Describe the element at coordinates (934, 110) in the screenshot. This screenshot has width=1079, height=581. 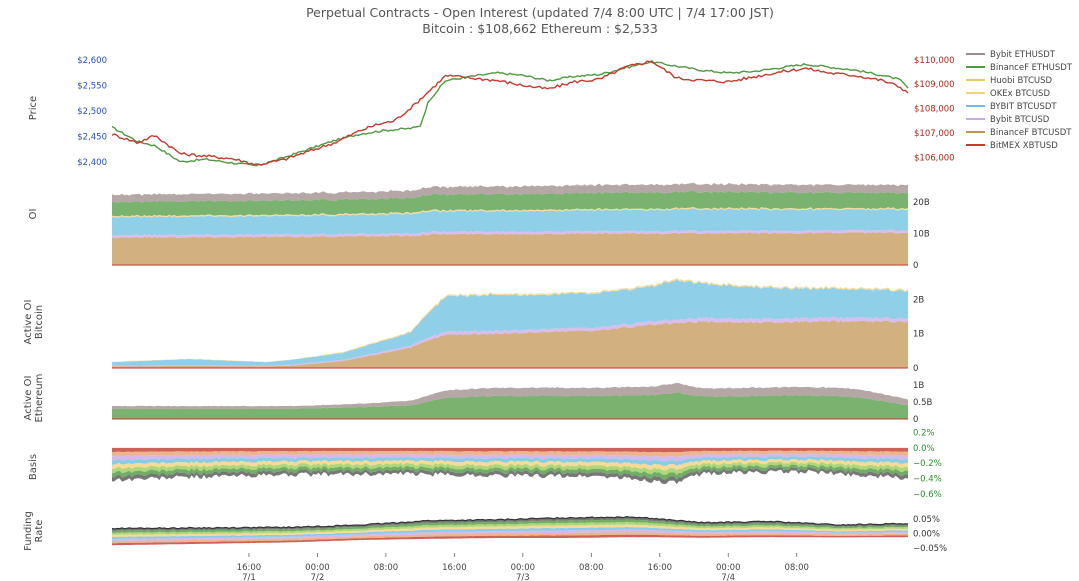
I see `price-right-tick: $108,000` at that location.